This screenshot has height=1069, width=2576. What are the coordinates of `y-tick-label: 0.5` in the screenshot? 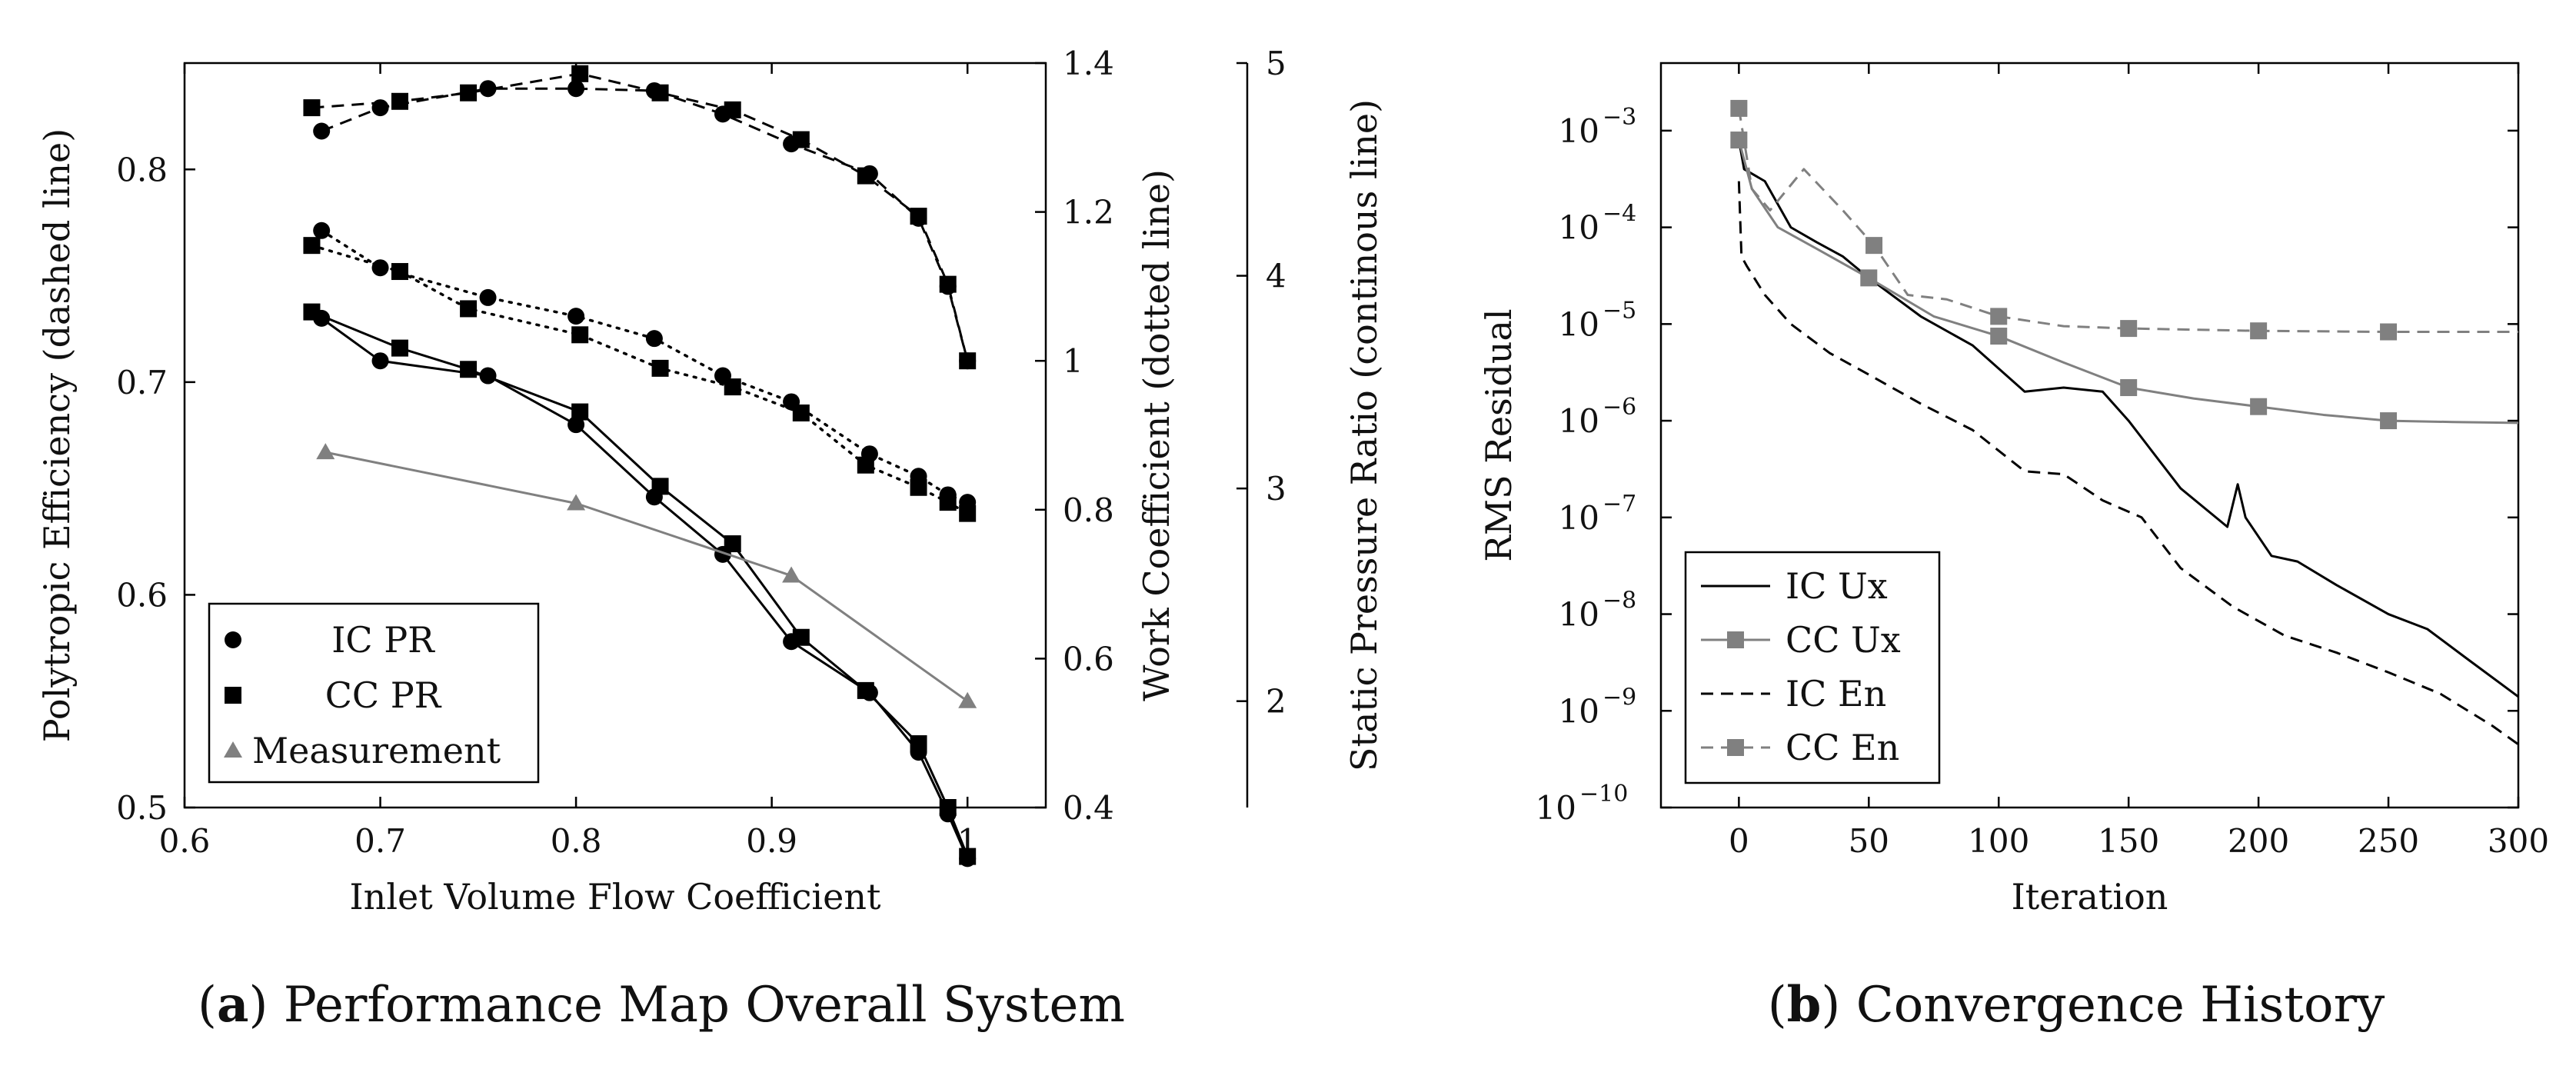 It's located at (142, 808).